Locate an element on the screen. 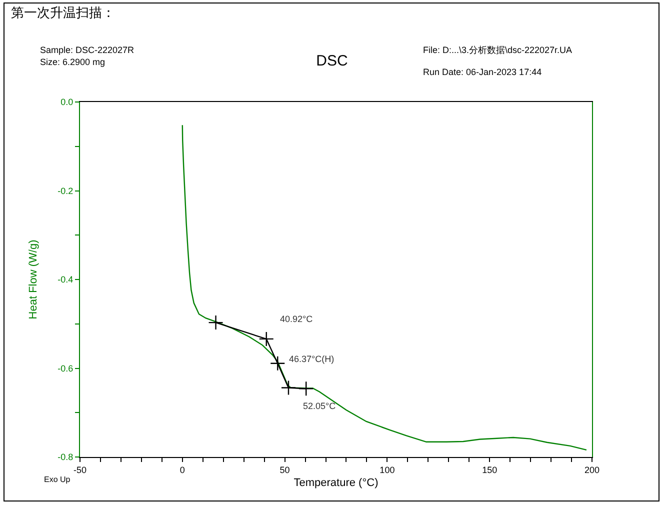 The width and height of the screenshot is (664, 505). y-axis-title: Heat Flow (W/g) is located at coordinates (33, 280).